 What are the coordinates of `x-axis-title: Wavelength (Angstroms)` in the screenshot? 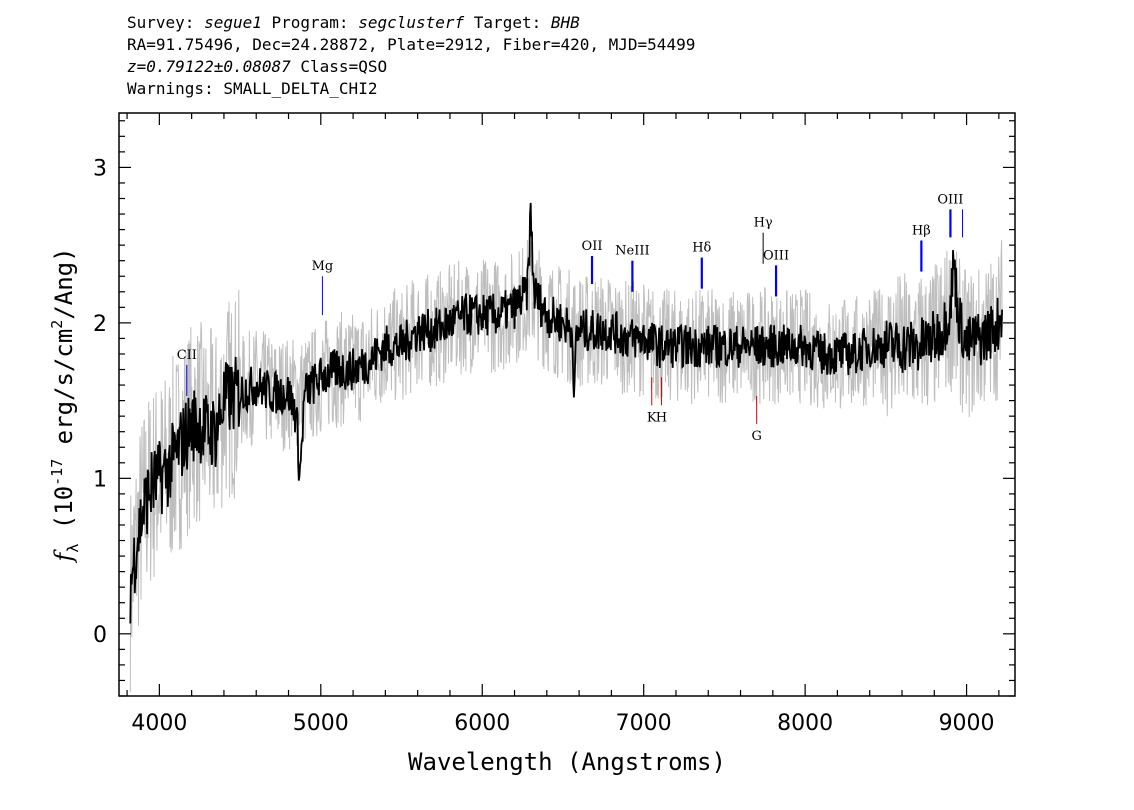 It's located at (567, 762).